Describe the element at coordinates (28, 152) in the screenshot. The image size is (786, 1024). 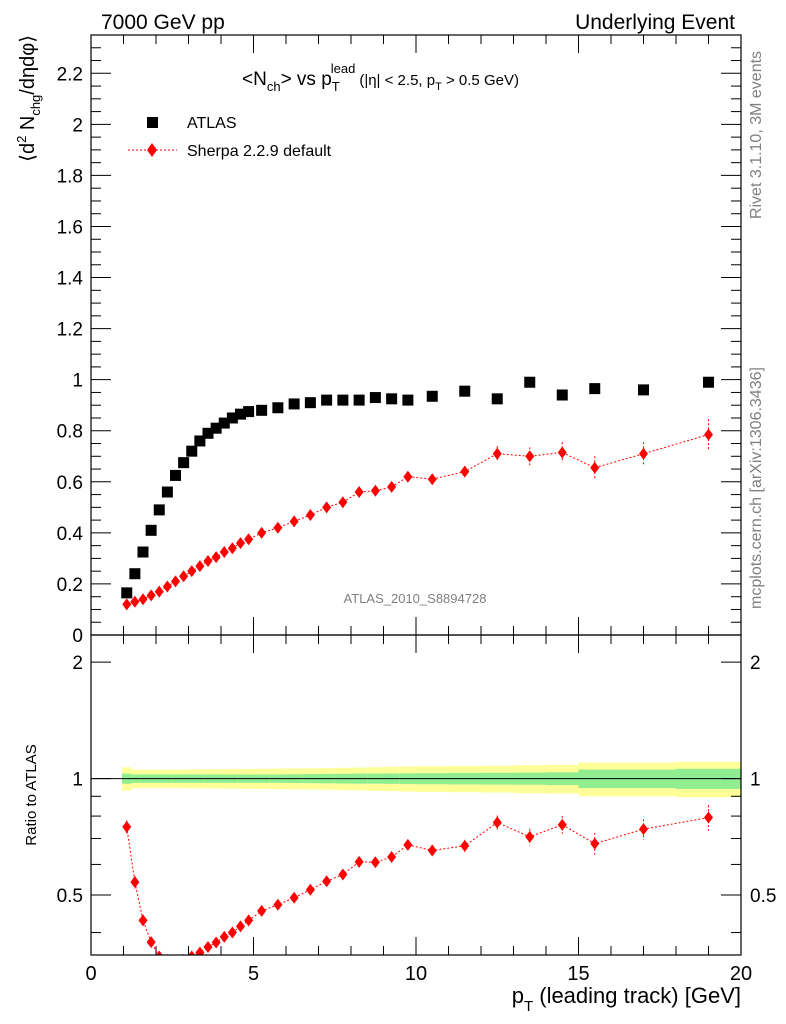
I see `ylabel-part-a: ⟨d` at that location.